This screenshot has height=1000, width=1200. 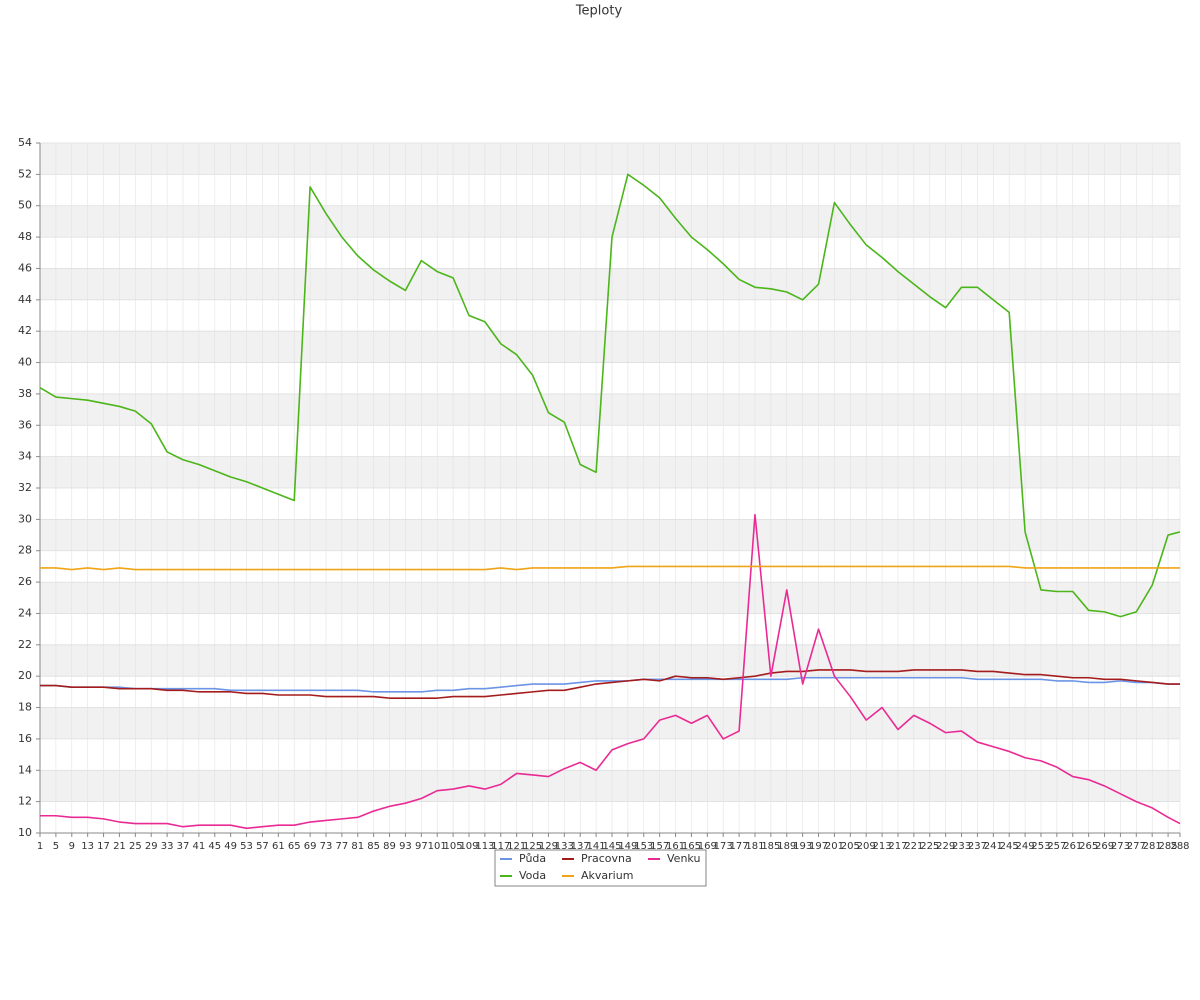 I want to click on x-tick-label: 1, so click(x=40, y=846).